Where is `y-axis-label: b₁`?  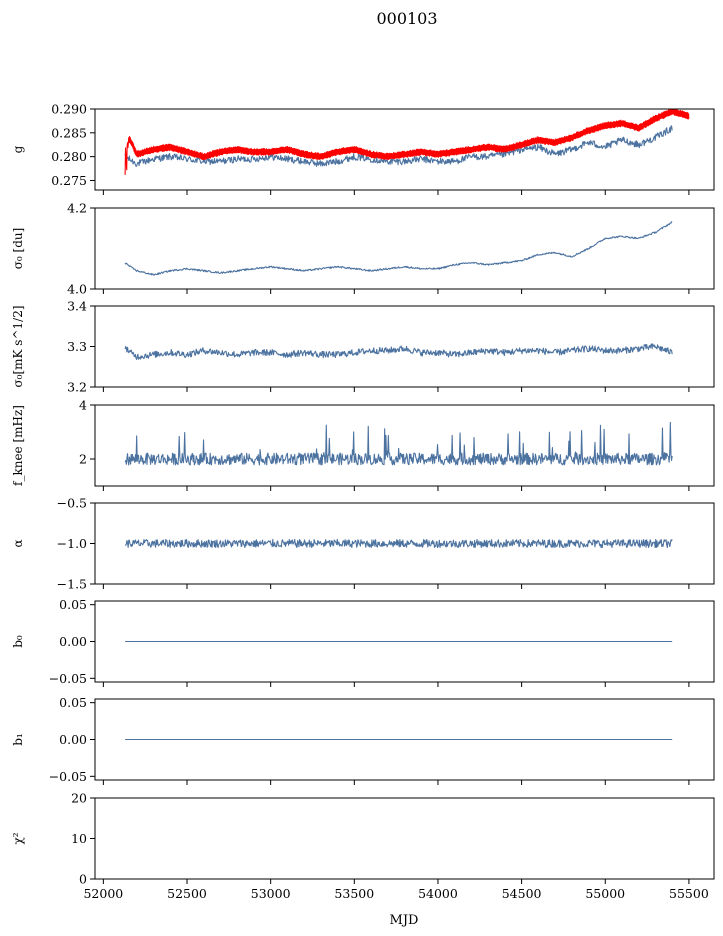 y-axis-label: b₁ is located at coordinates (18, 739).